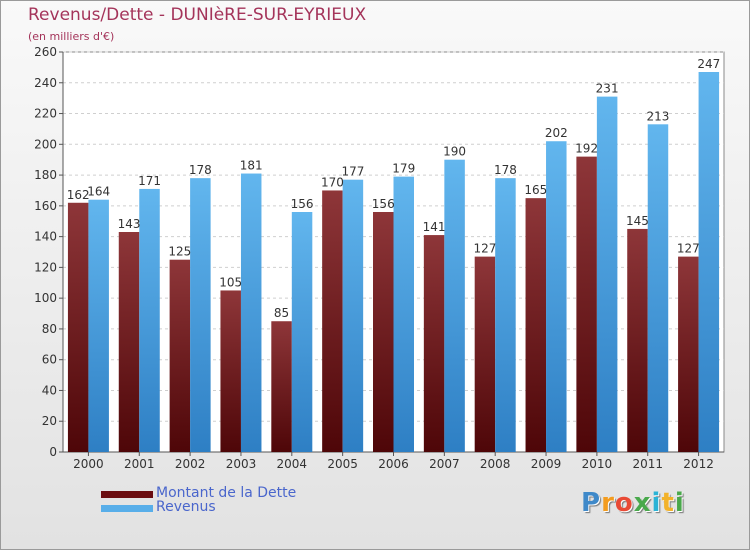  I want to click on x-tick-label: 2010, so click(597, 464).